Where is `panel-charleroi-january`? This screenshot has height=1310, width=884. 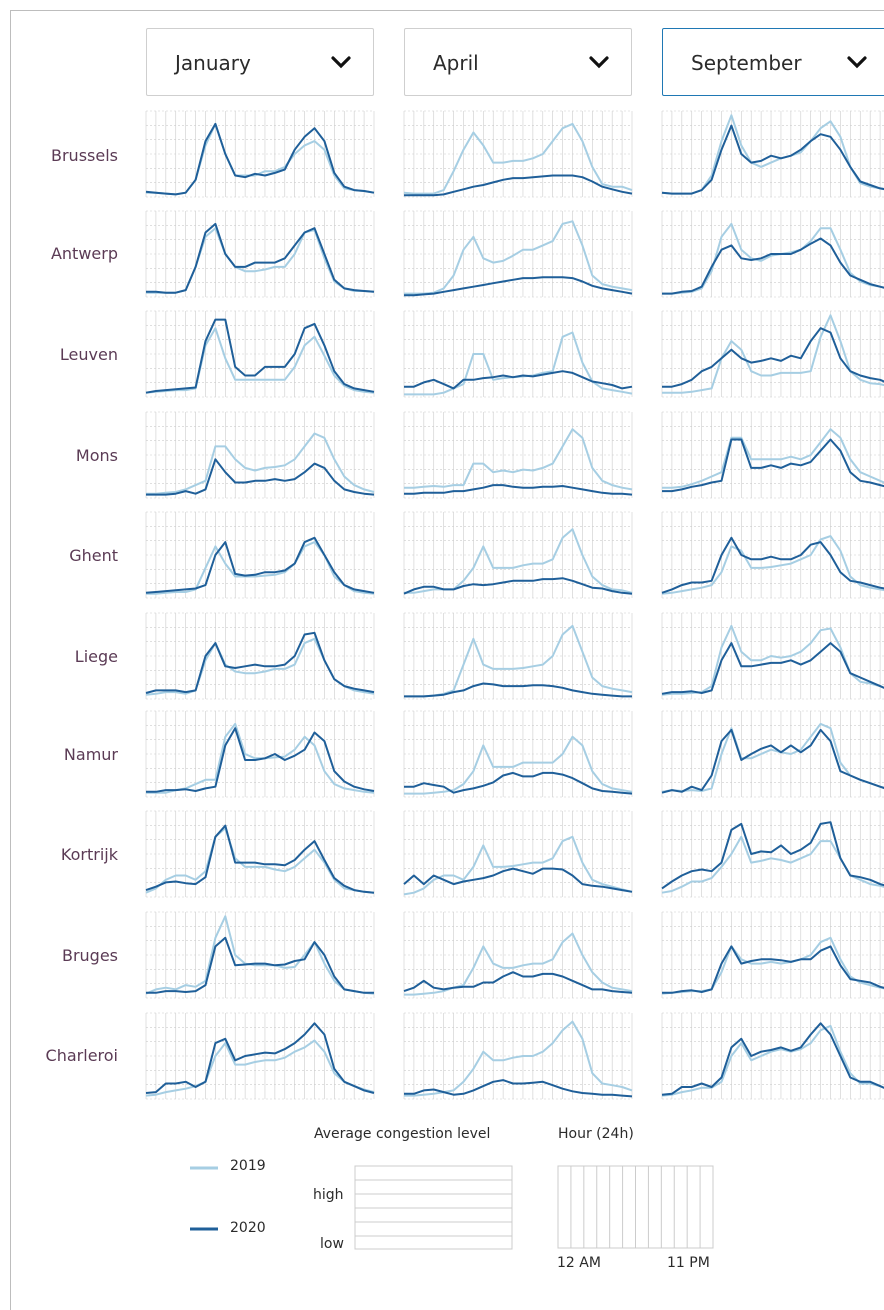 panel-charleroi-january is located at coordinates (260, 1056).